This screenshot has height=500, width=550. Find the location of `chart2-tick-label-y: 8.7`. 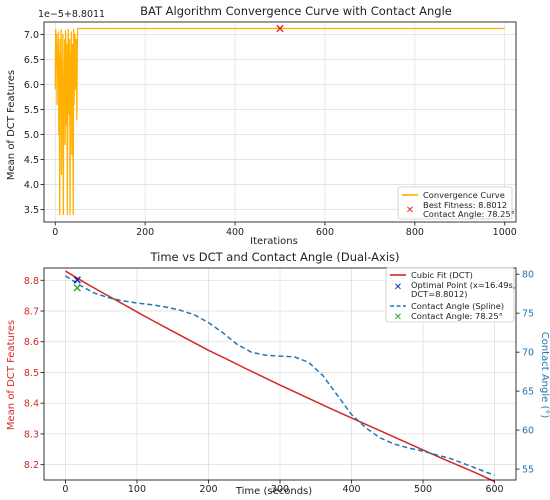

chart2-tick-label-y: 8.7 is located at coordinates (31, 312).